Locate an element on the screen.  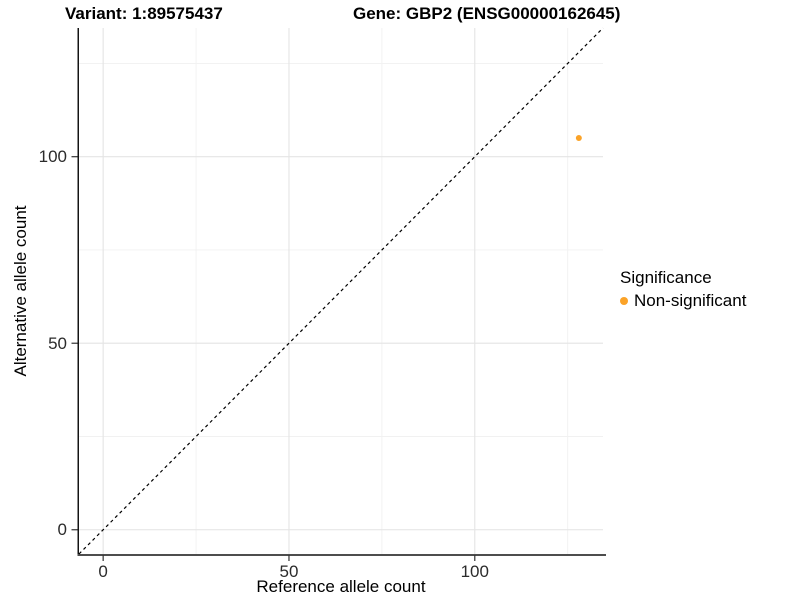
plot-title-gene: Gene: GBP2 (ENSG00000162645) is located at coordinates (487, 13).